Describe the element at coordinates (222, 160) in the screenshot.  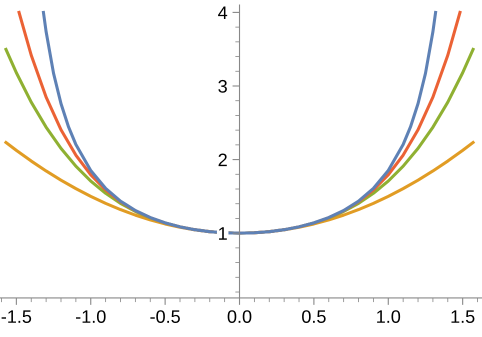
I see `y-tick-label: 2` at that location.